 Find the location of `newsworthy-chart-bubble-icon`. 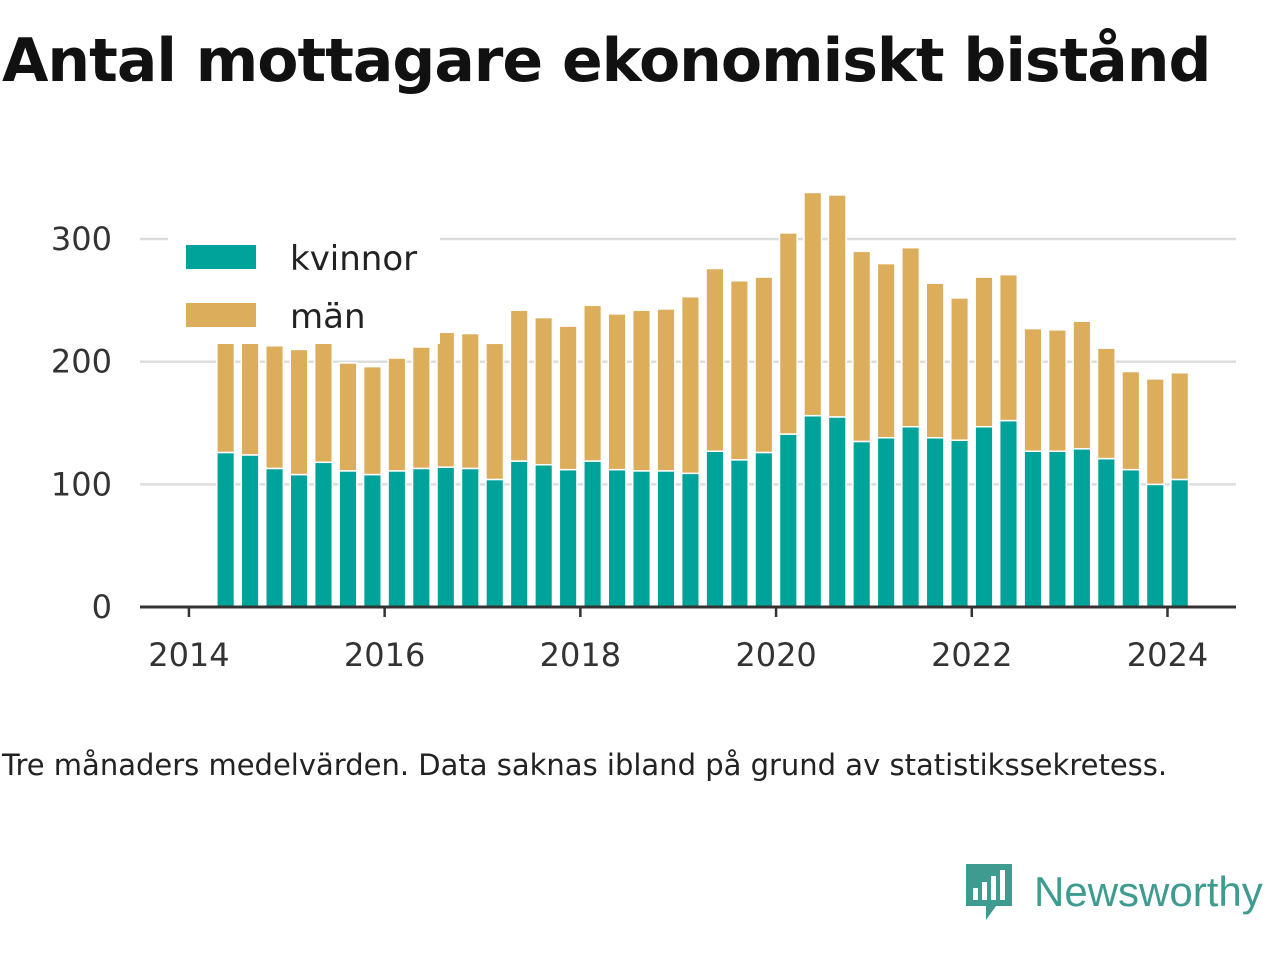

newsworthy-chart-bubble-icon is located at coordinates (989, 892).